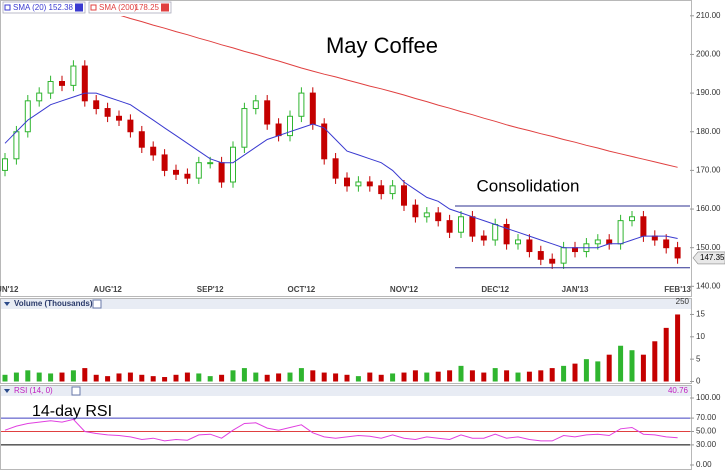 The width and height of the screenshot is (725, 474). I want to click on y-tick-label: 15, so click(700, 314).